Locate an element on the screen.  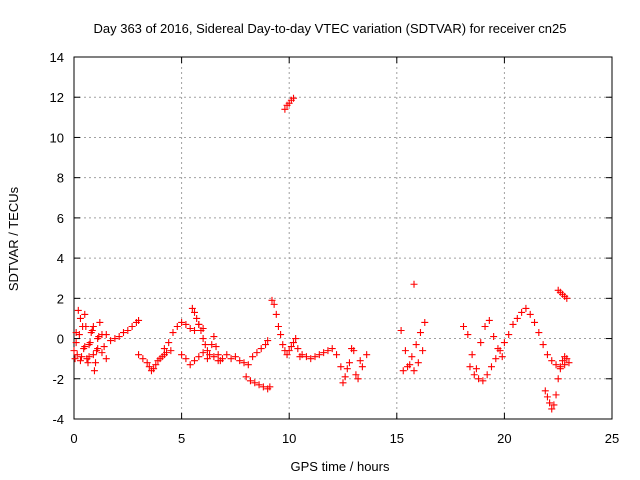
x-tick-label: 0 is located at coordinates (73, 438).